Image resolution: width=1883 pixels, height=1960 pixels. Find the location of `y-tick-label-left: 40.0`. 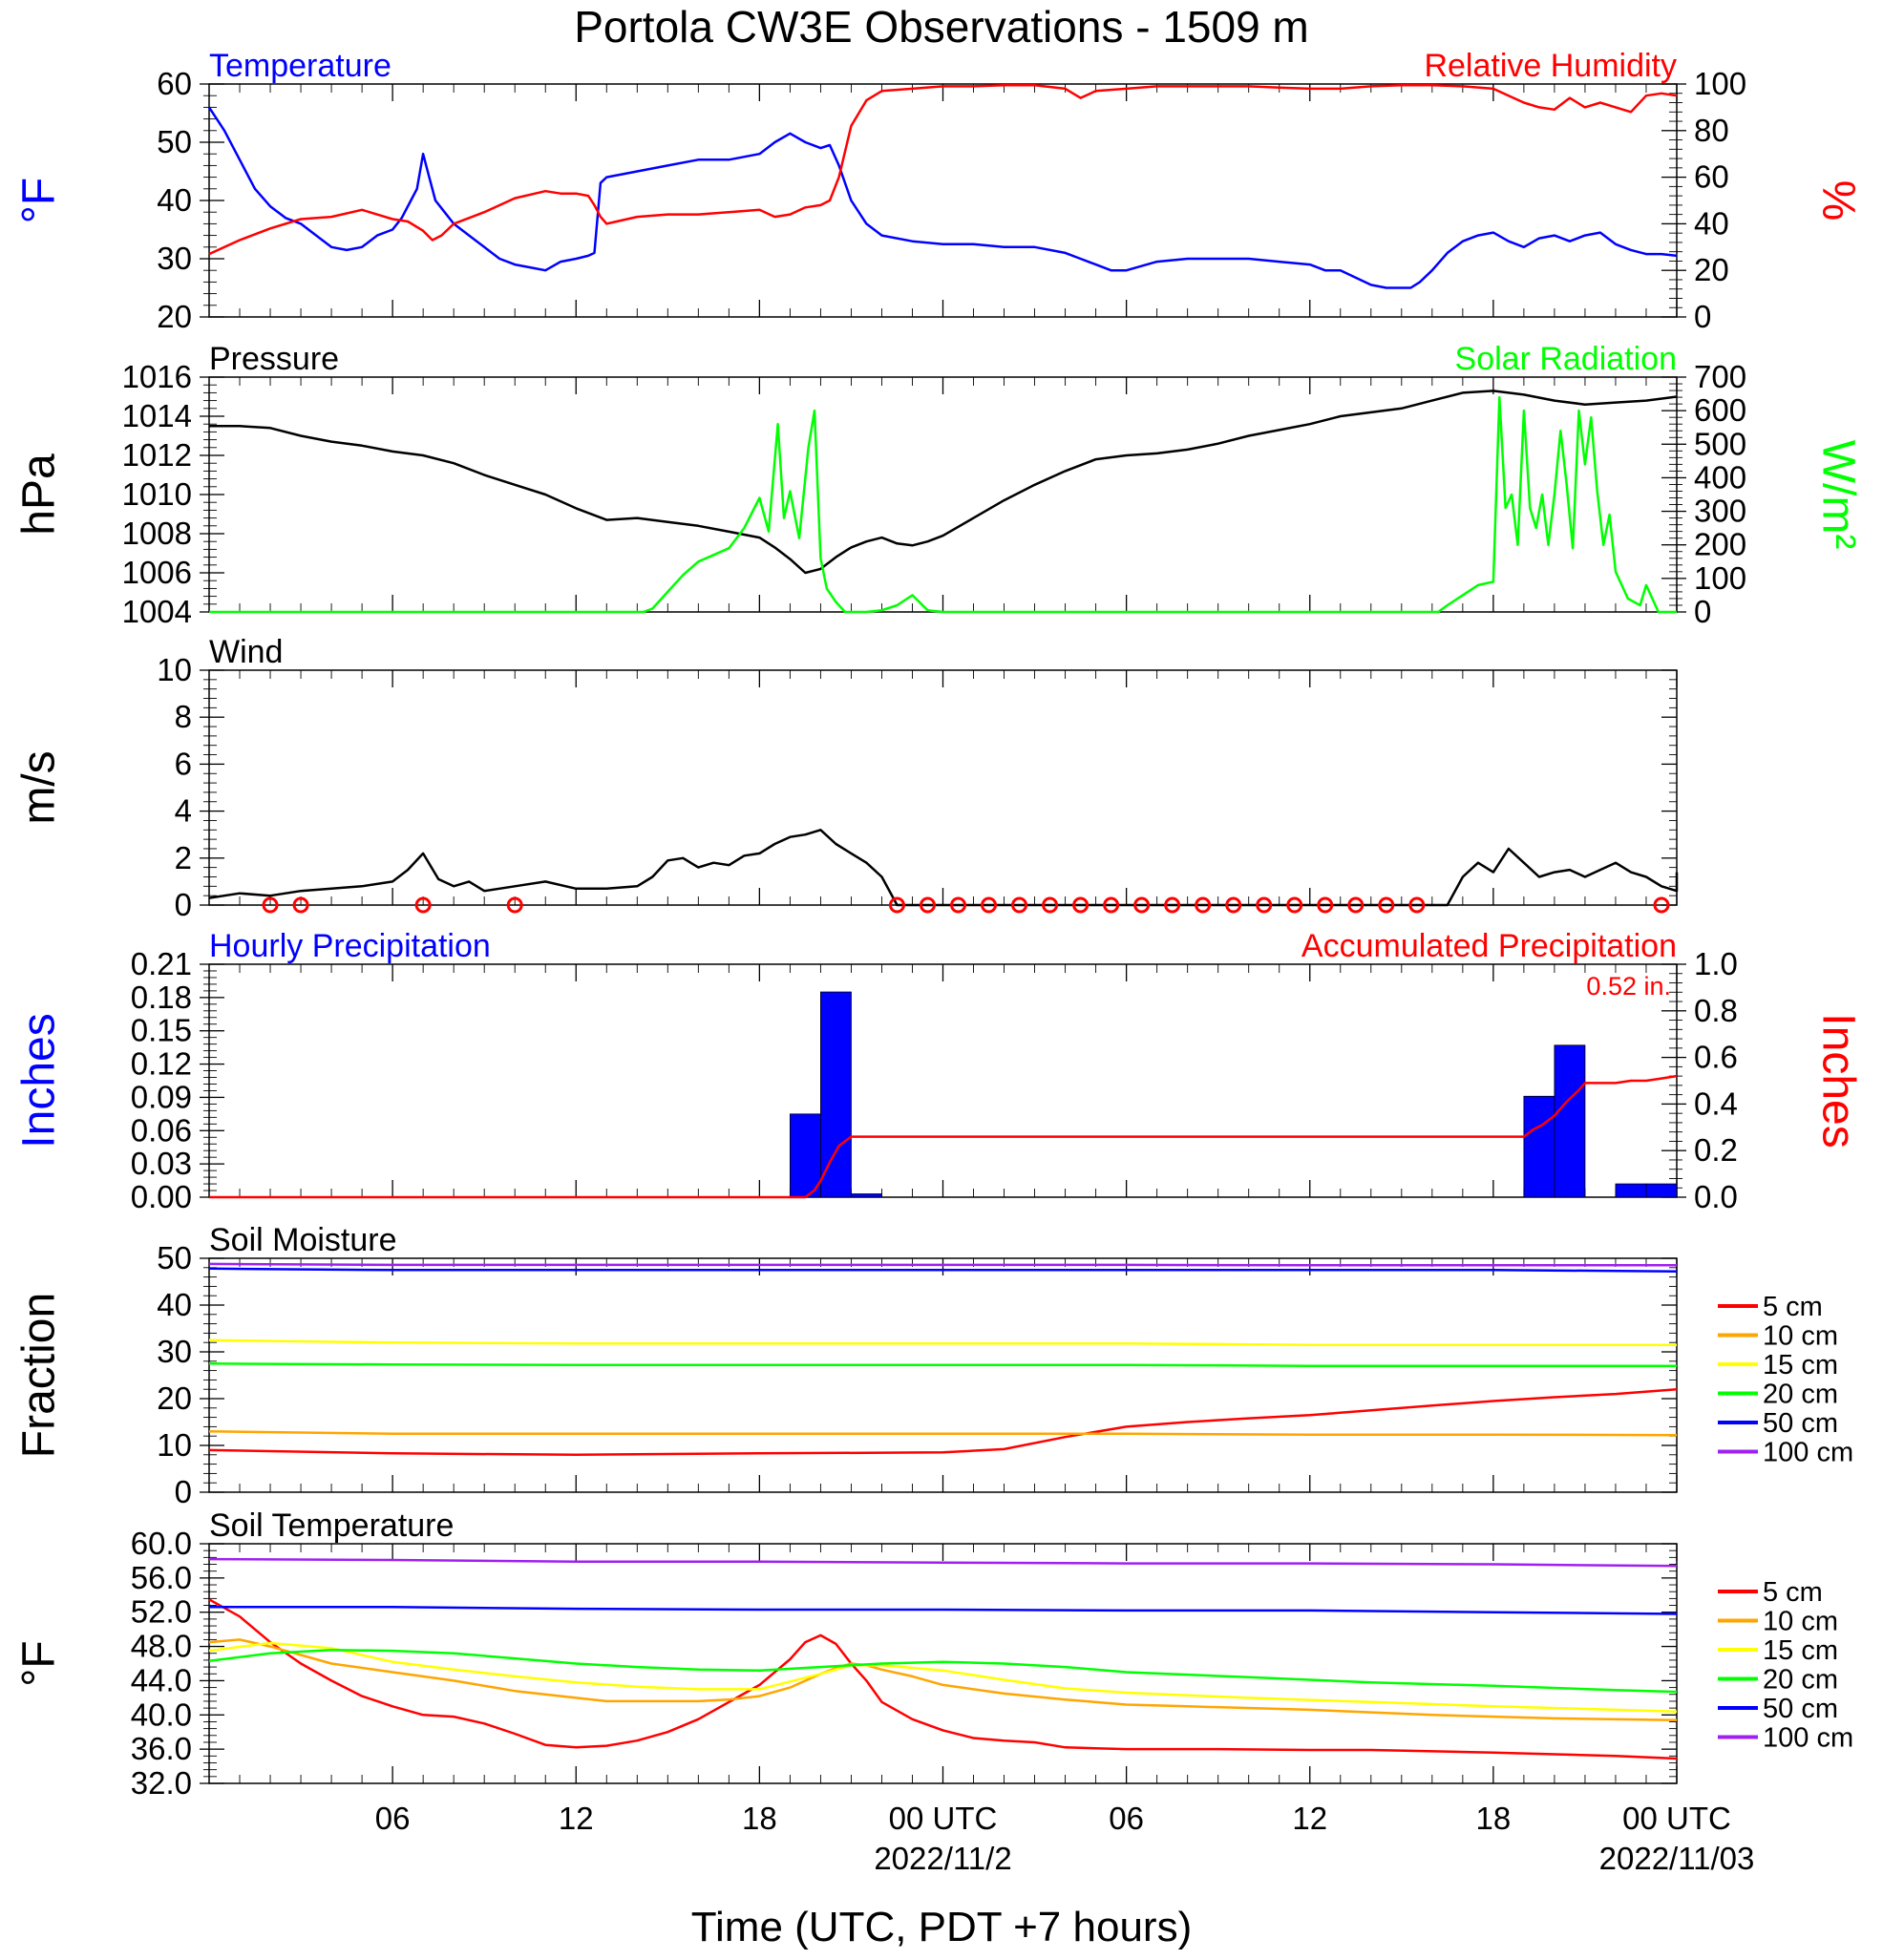

y-tick-label-left: 40.0 is located at coordinates (161, 1714).